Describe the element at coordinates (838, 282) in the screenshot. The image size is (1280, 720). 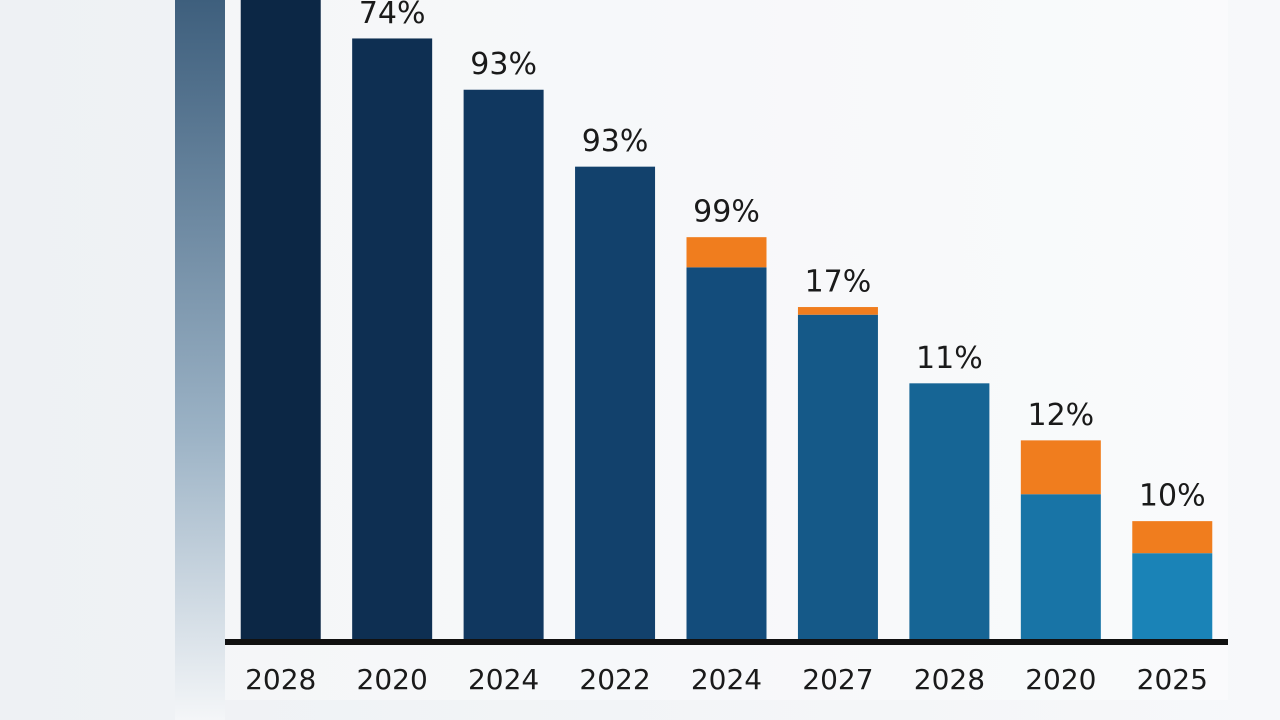
I see `bar-label: 17%` at that location.